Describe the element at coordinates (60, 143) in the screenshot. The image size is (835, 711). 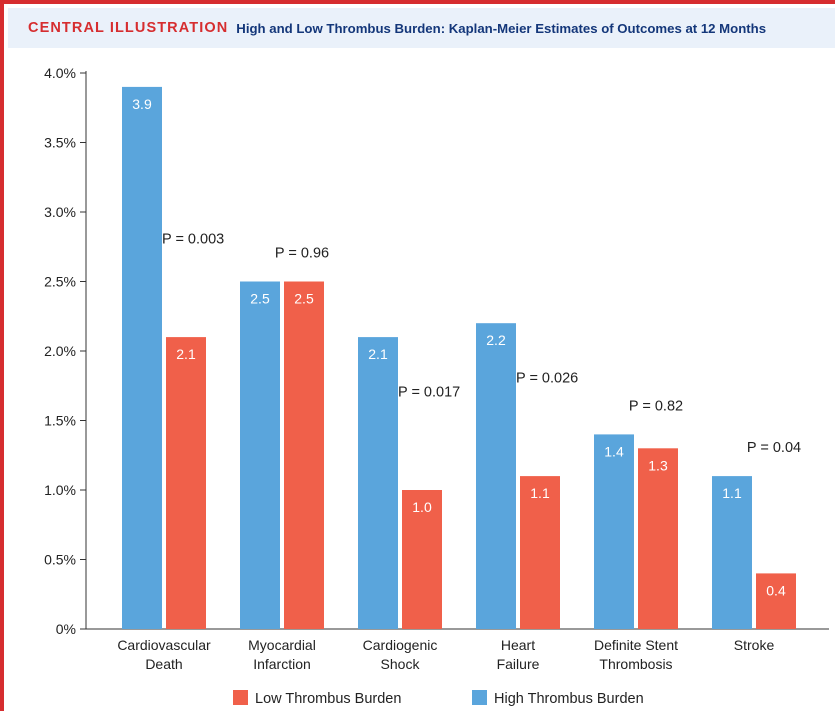
I see `y-tick-label: 3.5%` at that location.